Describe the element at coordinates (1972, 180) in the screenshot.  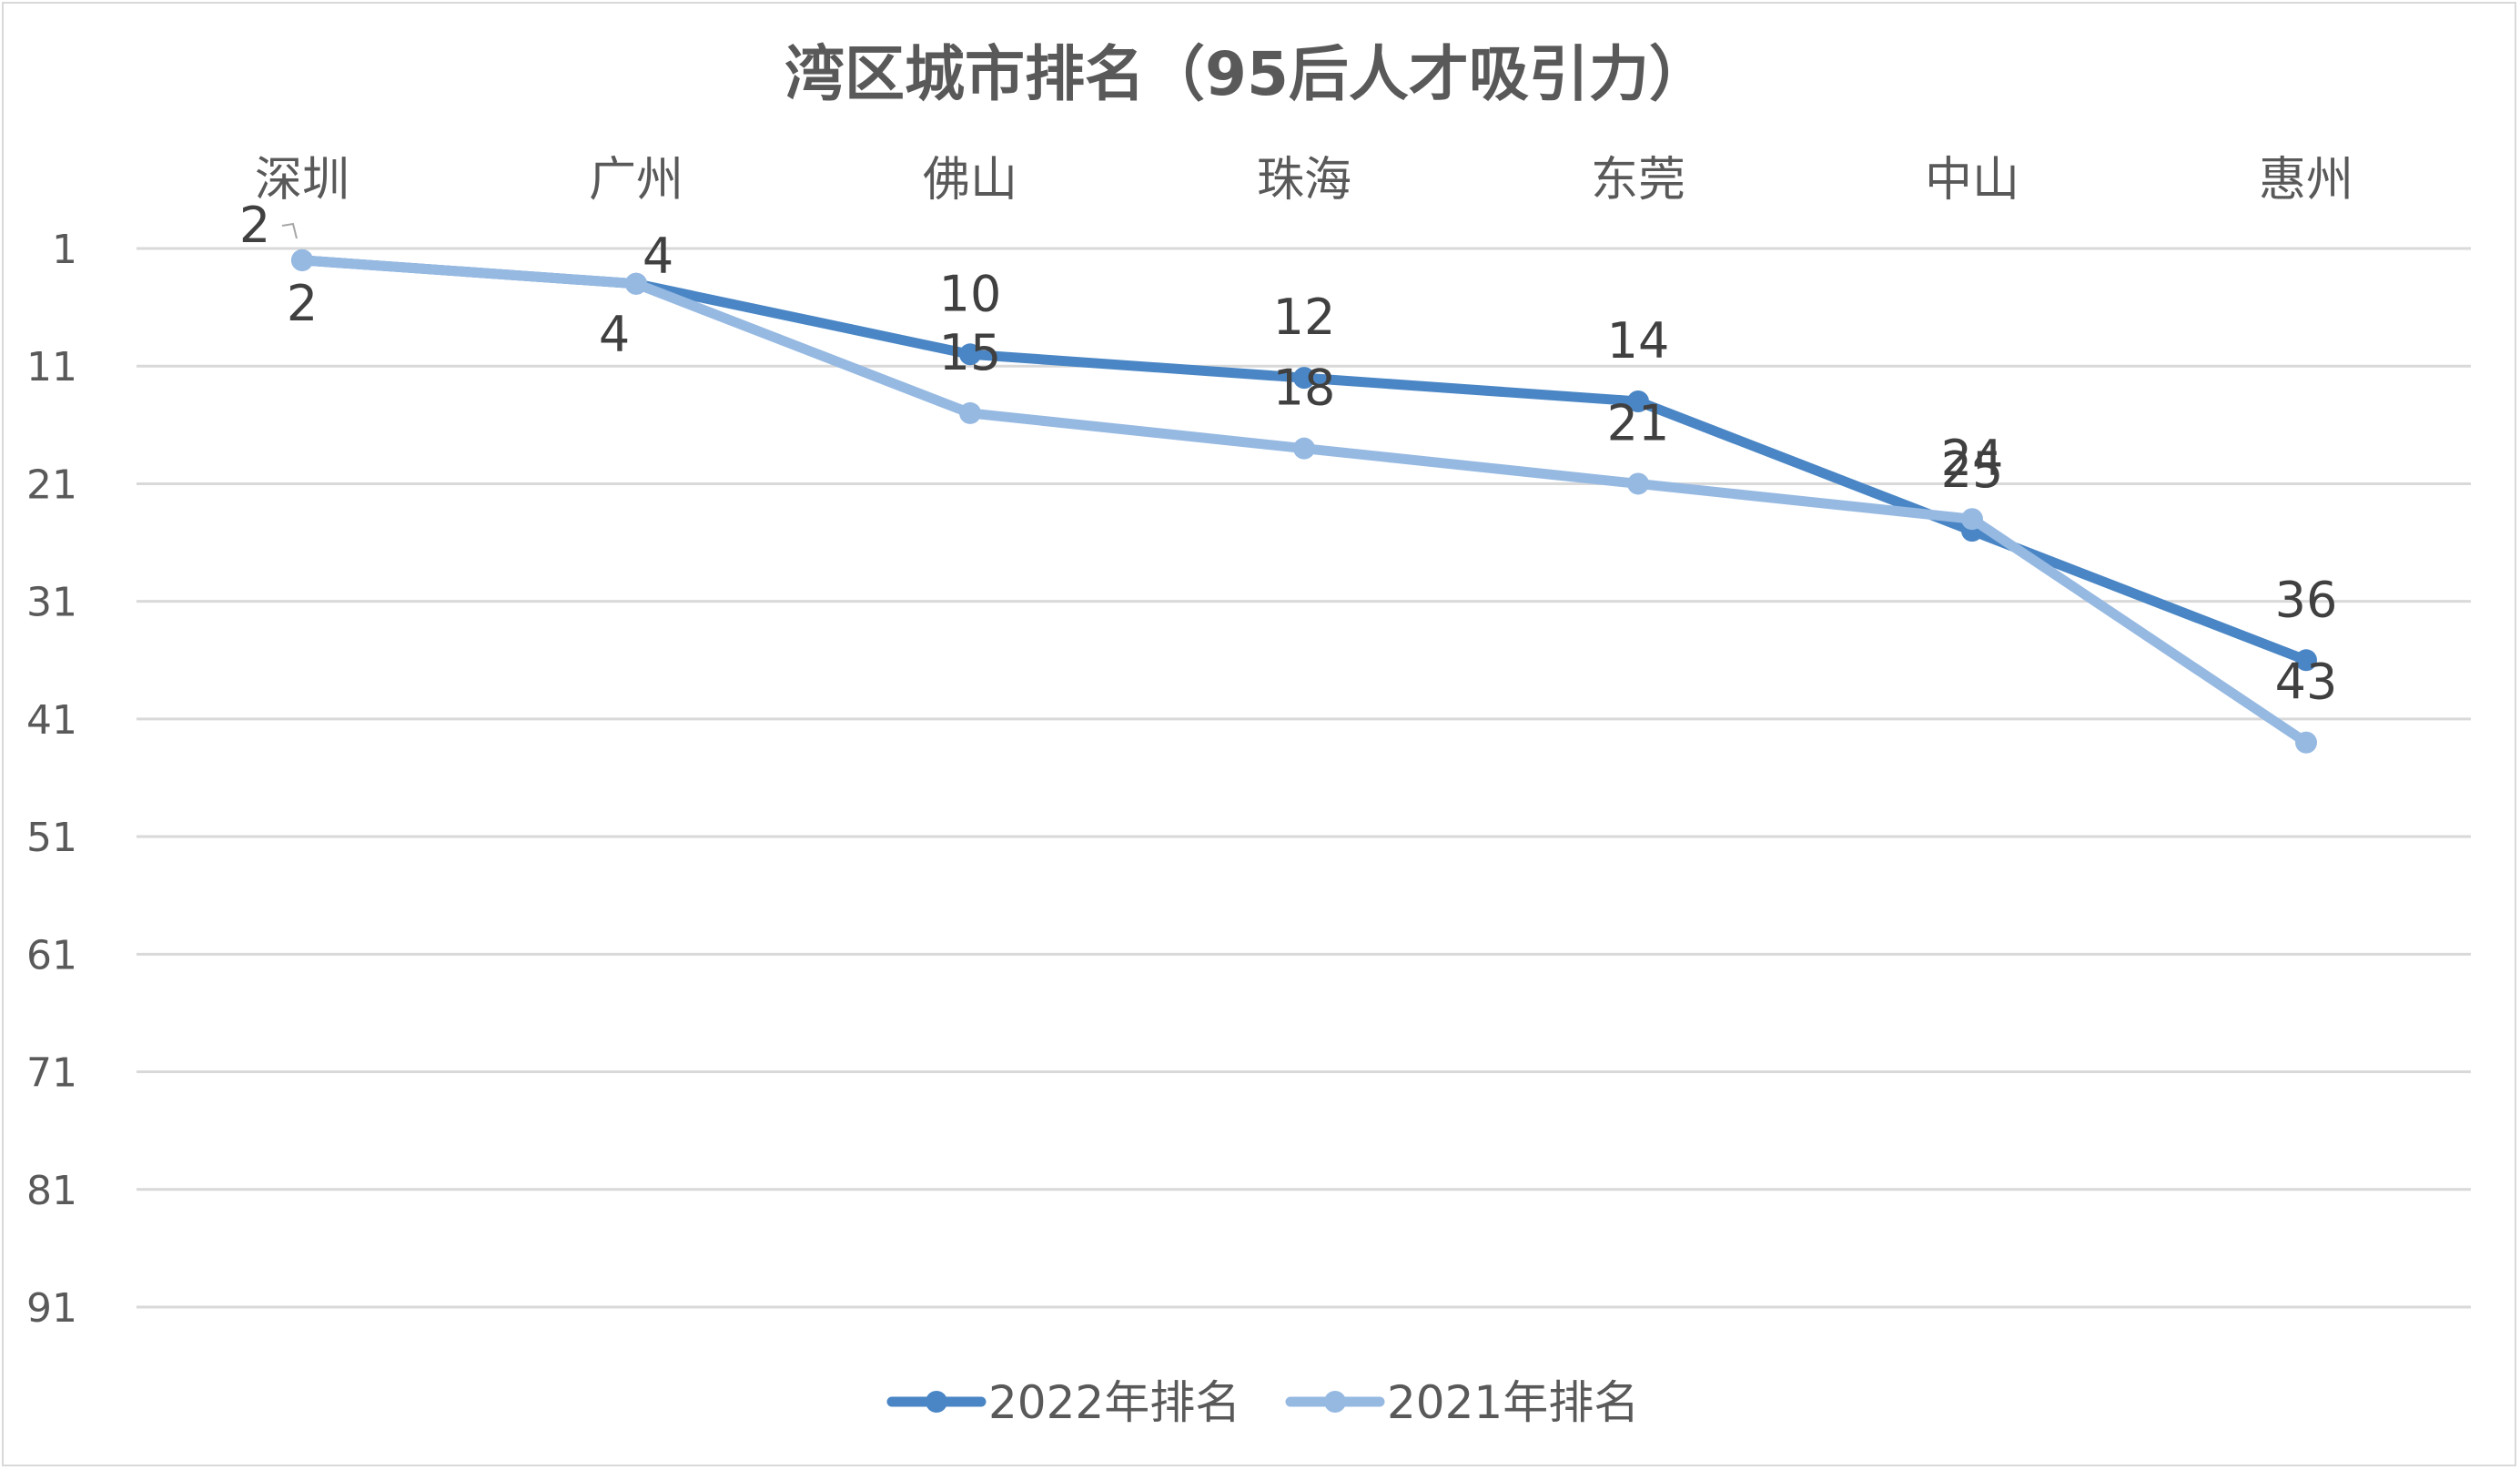
I see `category-label: 中山` at that location.